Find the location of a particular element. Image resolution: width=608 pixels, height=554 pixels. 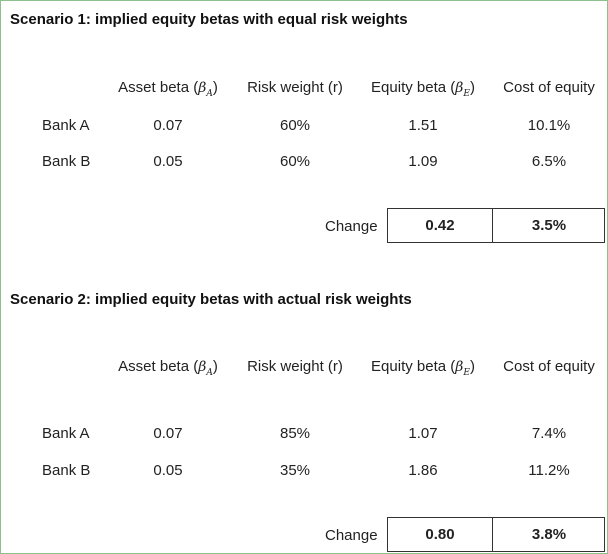

scenario1-bank-b-asset-beta: 0.05 is located at coordinates (168, 161).